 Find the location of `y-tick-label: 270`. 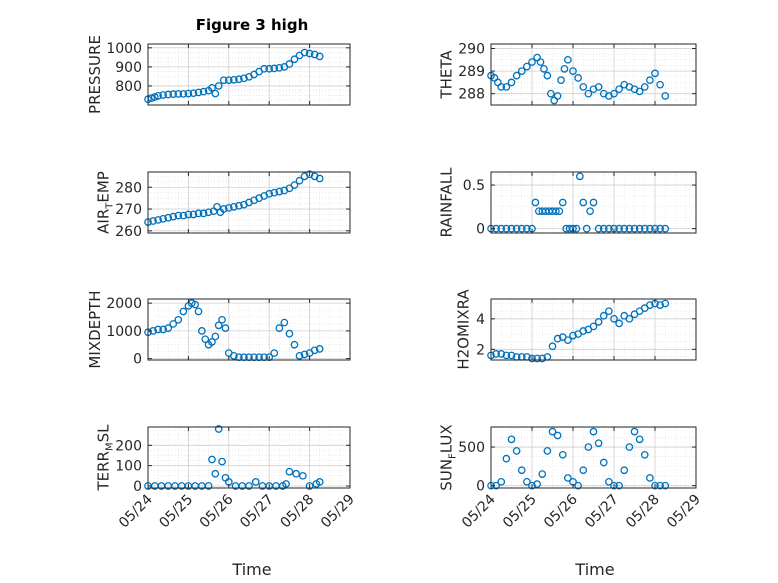

y-tick-label: 270 is located at coordinates (128, 210).